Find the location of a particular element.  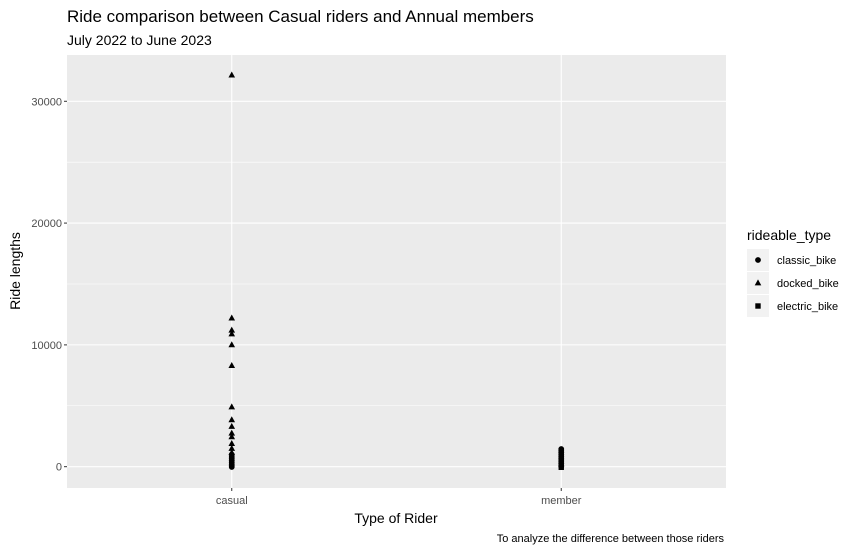

y-tick-label: 0 is located at coordinates (59, 468).